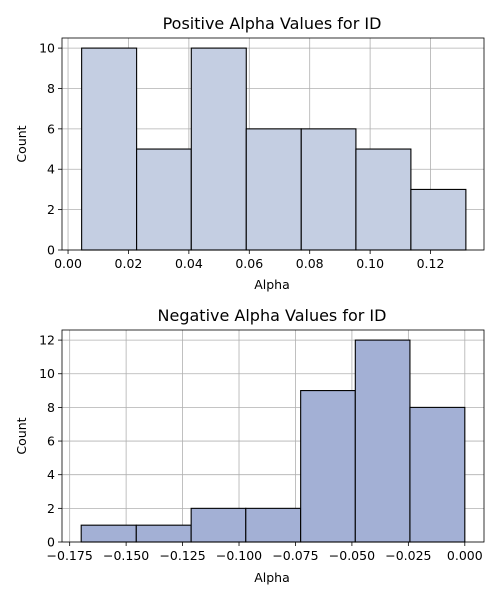 The height and width of the screenshot is (600, 500). Describe the element at coordinates (249, 263) in the screenshot. I see `x-tick-label: 0.06` at that location.